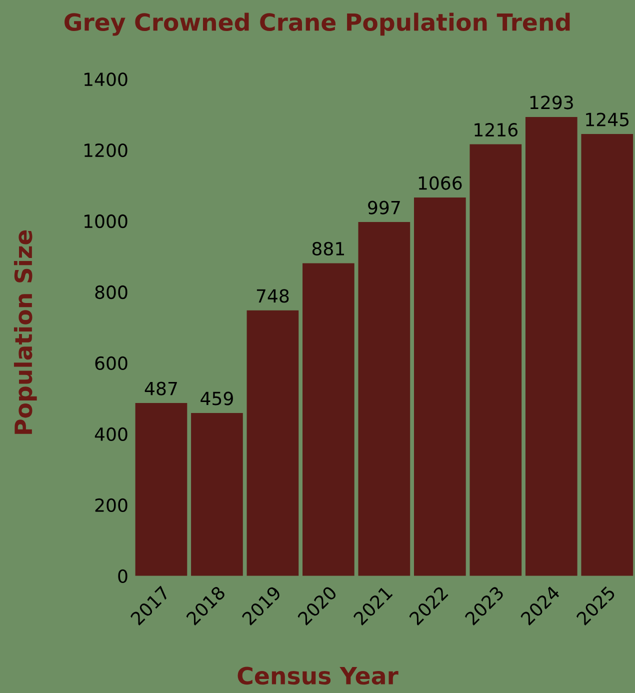 The image size is (635, 693). What do you see at coordinates (111, 292) in the screenshot?
I see `y-tick-label: 800` at bounding box center [111, 292].